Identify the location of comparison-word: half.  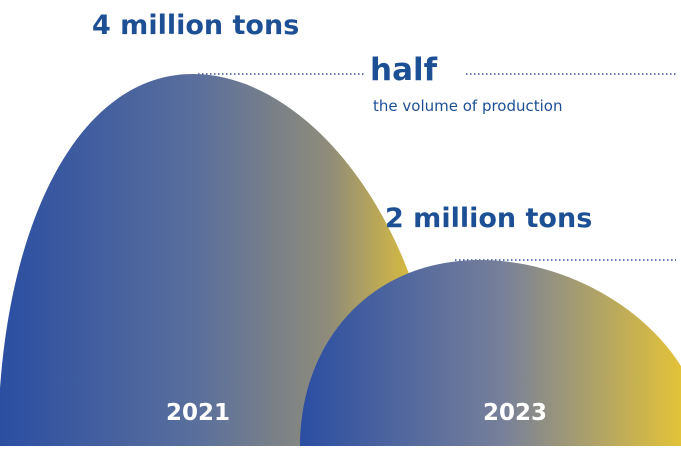
(404, 70).